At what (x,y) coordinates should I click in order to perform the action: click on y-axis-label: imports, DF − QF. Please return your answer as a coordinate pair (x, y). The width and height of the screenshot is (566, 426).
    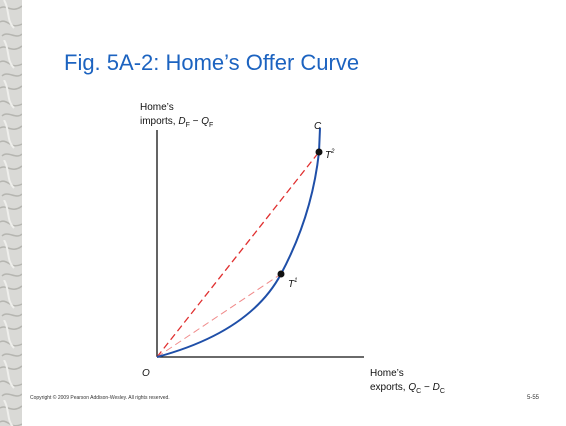
    Looking at the image, I should click on (176, 122).